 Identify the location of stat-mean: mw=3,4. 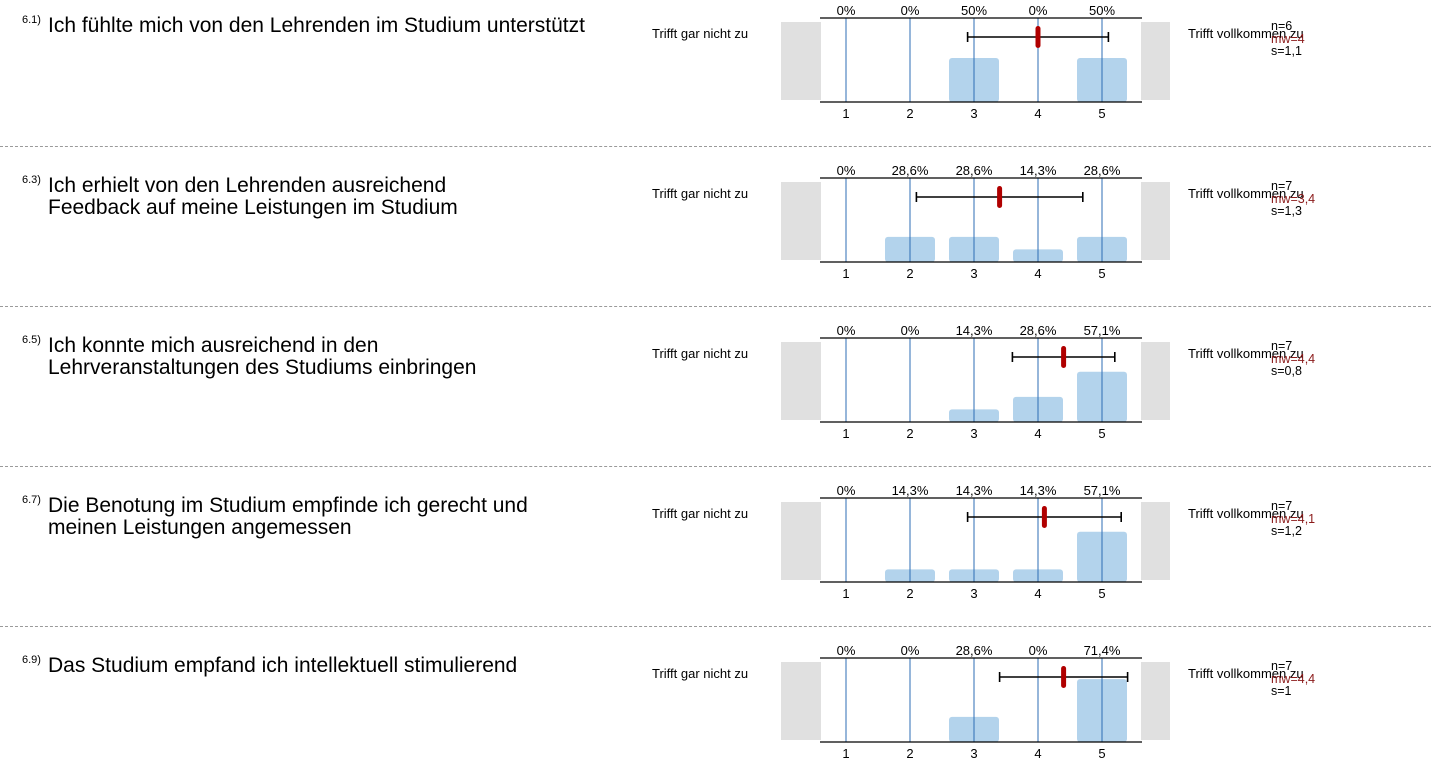
(1293, 198).